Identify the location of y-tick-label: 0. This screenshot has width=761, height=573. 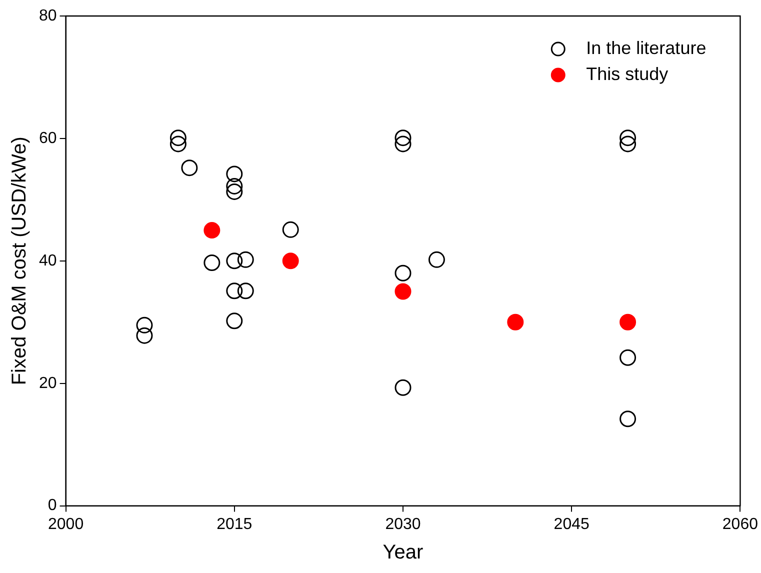
(52, 505).